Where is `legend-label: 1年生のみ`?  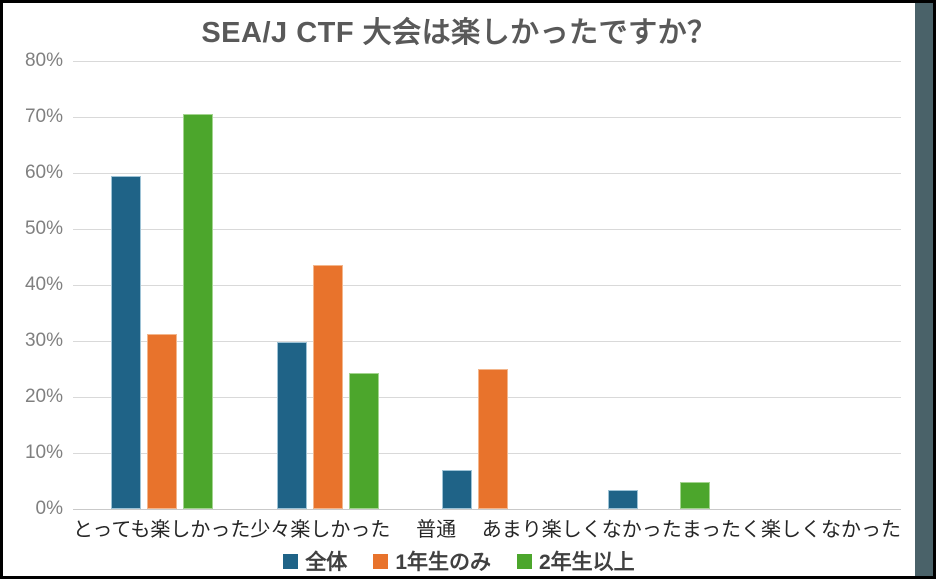 legend-label: 1年生のみ is located at coordinates (443, 562).